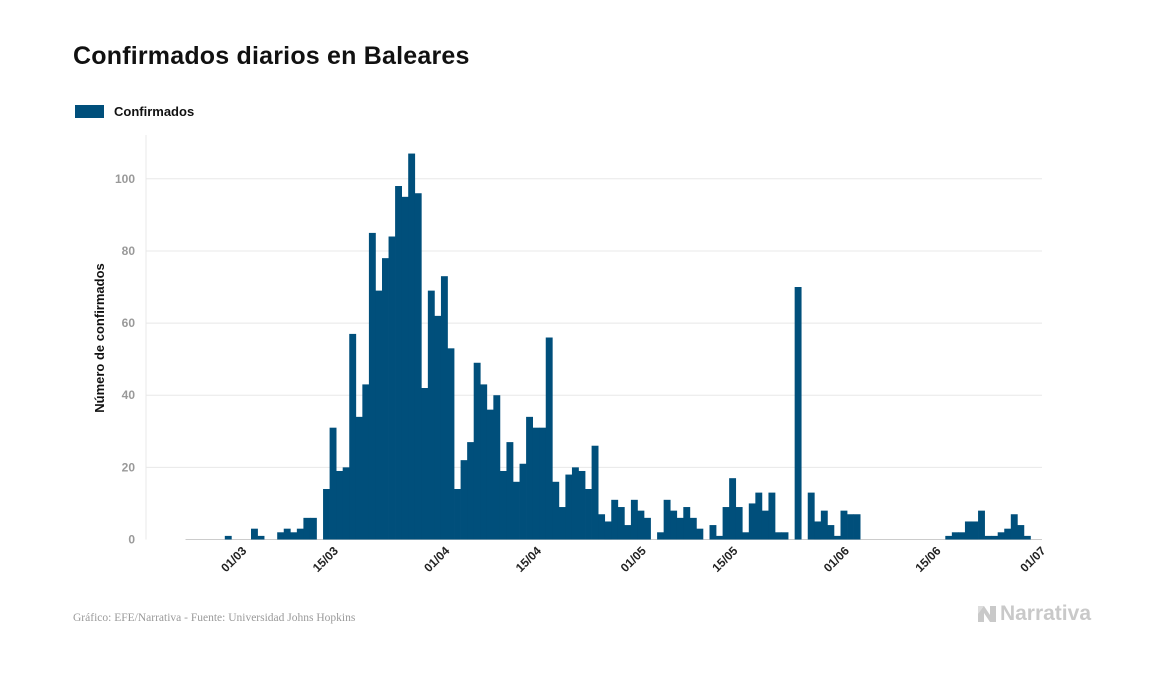  What do you see at coordinates (836, 558) in the screenshot?
I see `x-tick-label: 01/06` at bounding box center [836, 558].